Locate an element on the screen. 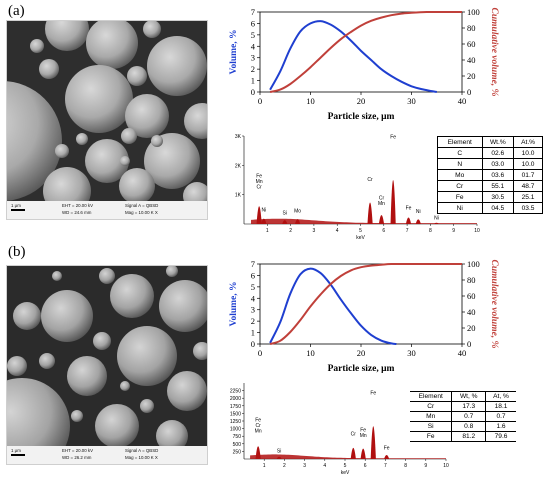 Image resolution: width=550 pixels, height=480 pixels. y2-tick-label: 80 is located at coordinates (471, 28).